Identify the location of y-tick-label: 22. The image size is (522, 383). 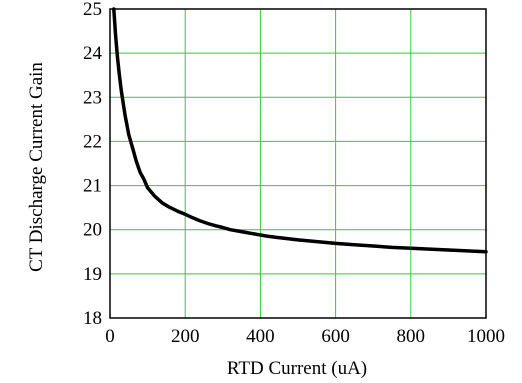
(92, 141).